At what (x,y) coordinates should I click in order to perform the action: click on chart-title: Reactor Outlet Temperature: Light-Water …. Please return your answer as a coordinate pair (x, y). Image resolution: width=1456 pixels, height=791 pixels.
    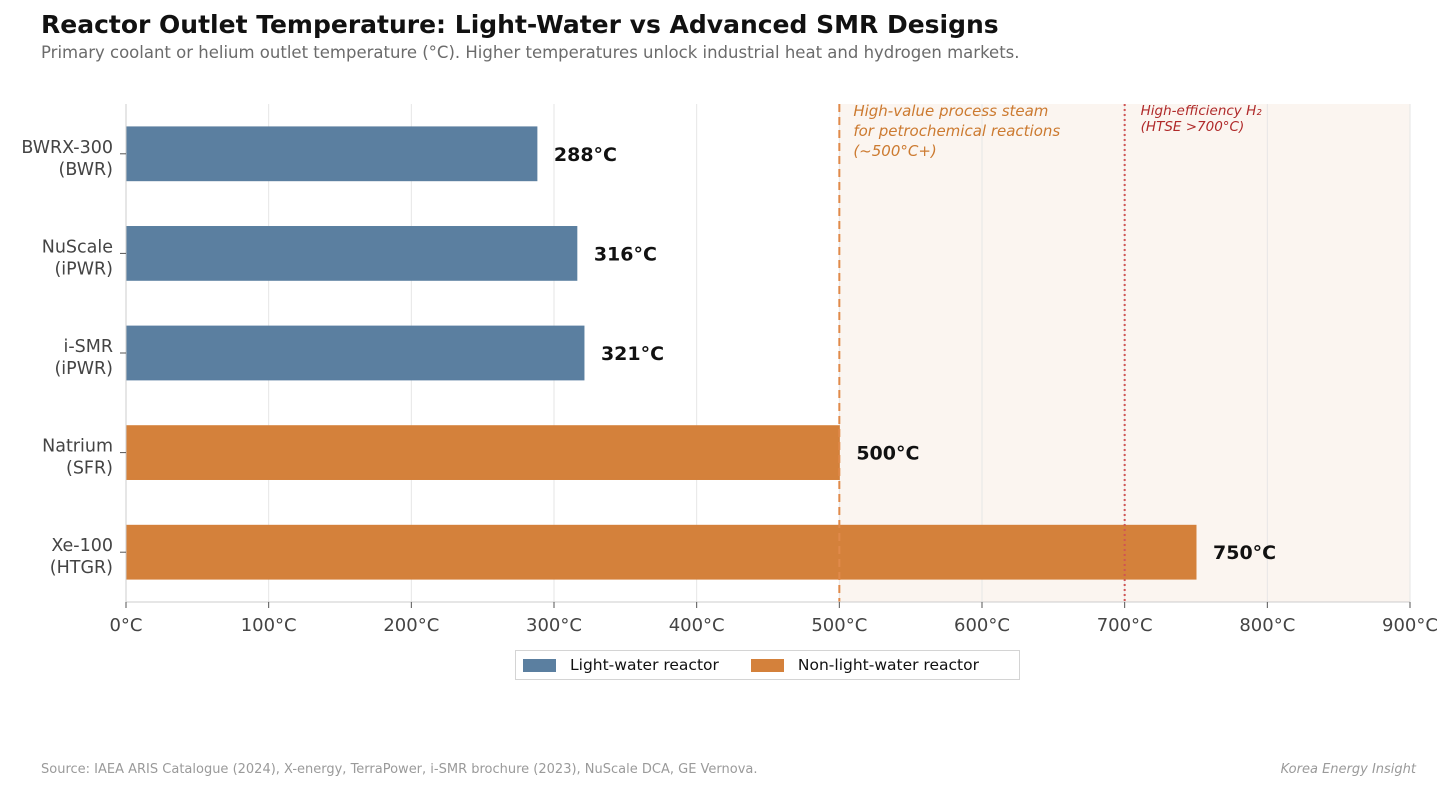
    Looking at the image, I should click on (520, 24).